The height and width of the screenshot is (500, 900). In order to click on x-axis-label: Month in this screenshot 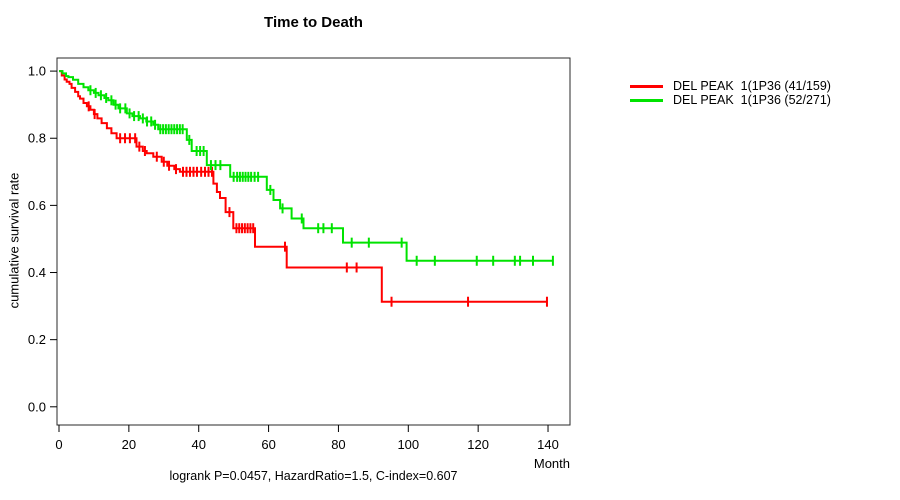, I will do `click(551, 463)`.